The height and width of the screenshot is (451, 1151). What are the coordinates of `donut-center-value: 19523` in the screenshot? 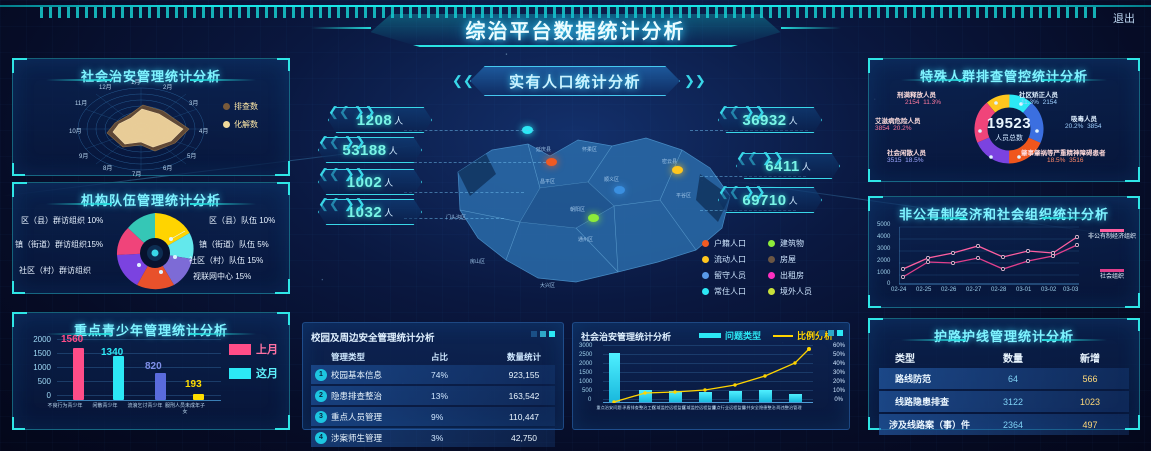 It's located at (1009, 123).